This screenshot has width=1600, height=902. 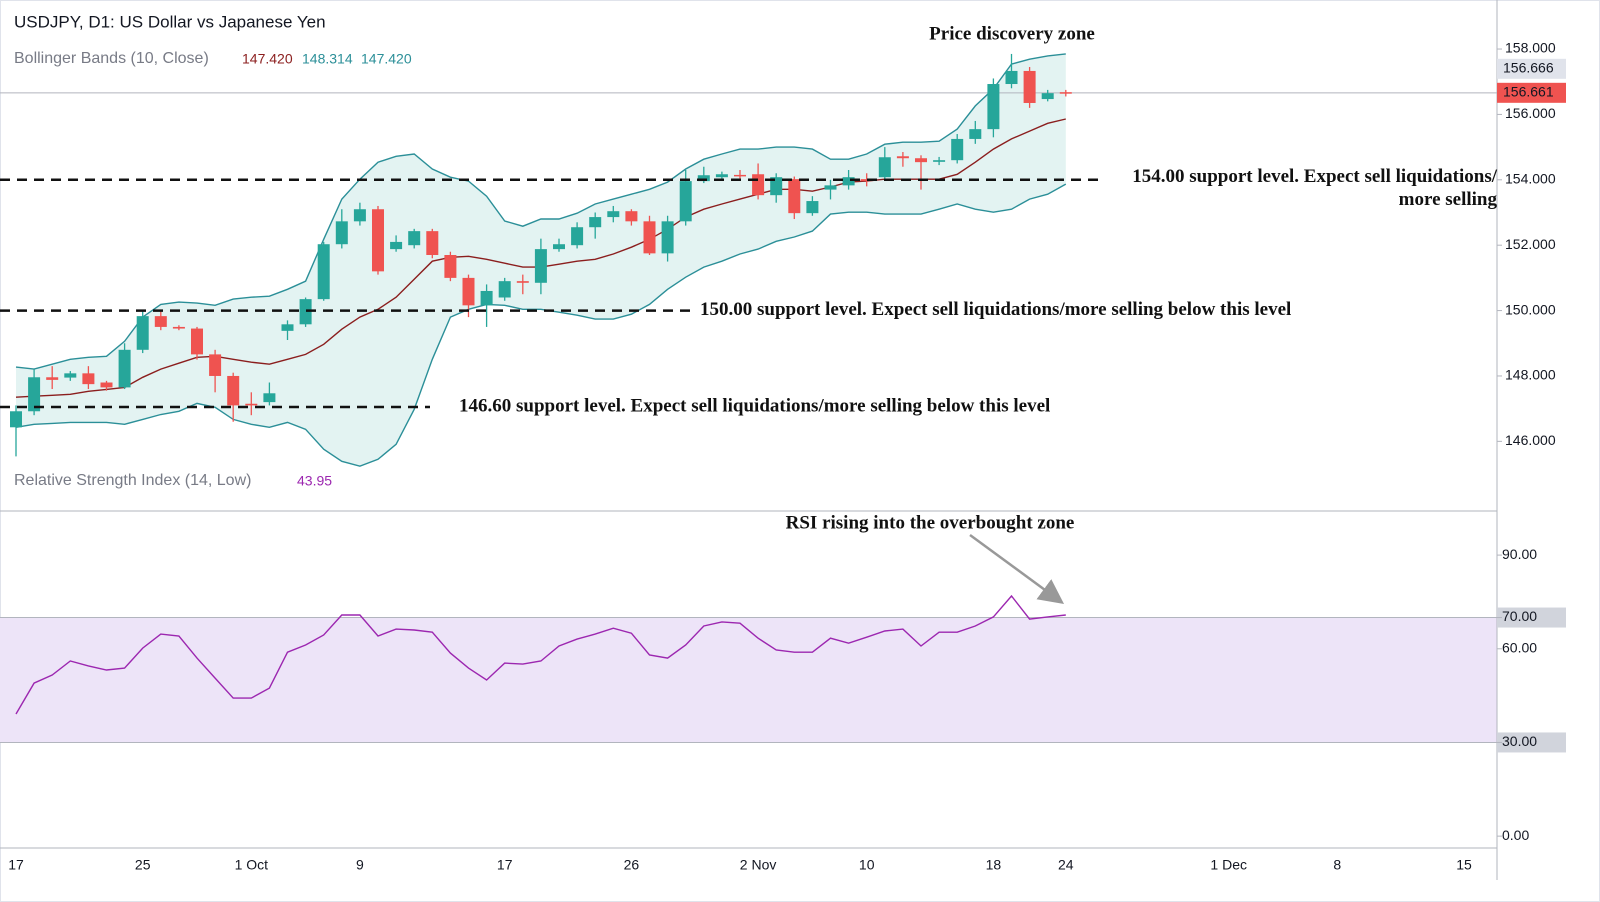 What do you see at coordinates (327, 59) in the screenshot?
I see `bb-legend-value: 148.314` at bounding box center [327, 59].